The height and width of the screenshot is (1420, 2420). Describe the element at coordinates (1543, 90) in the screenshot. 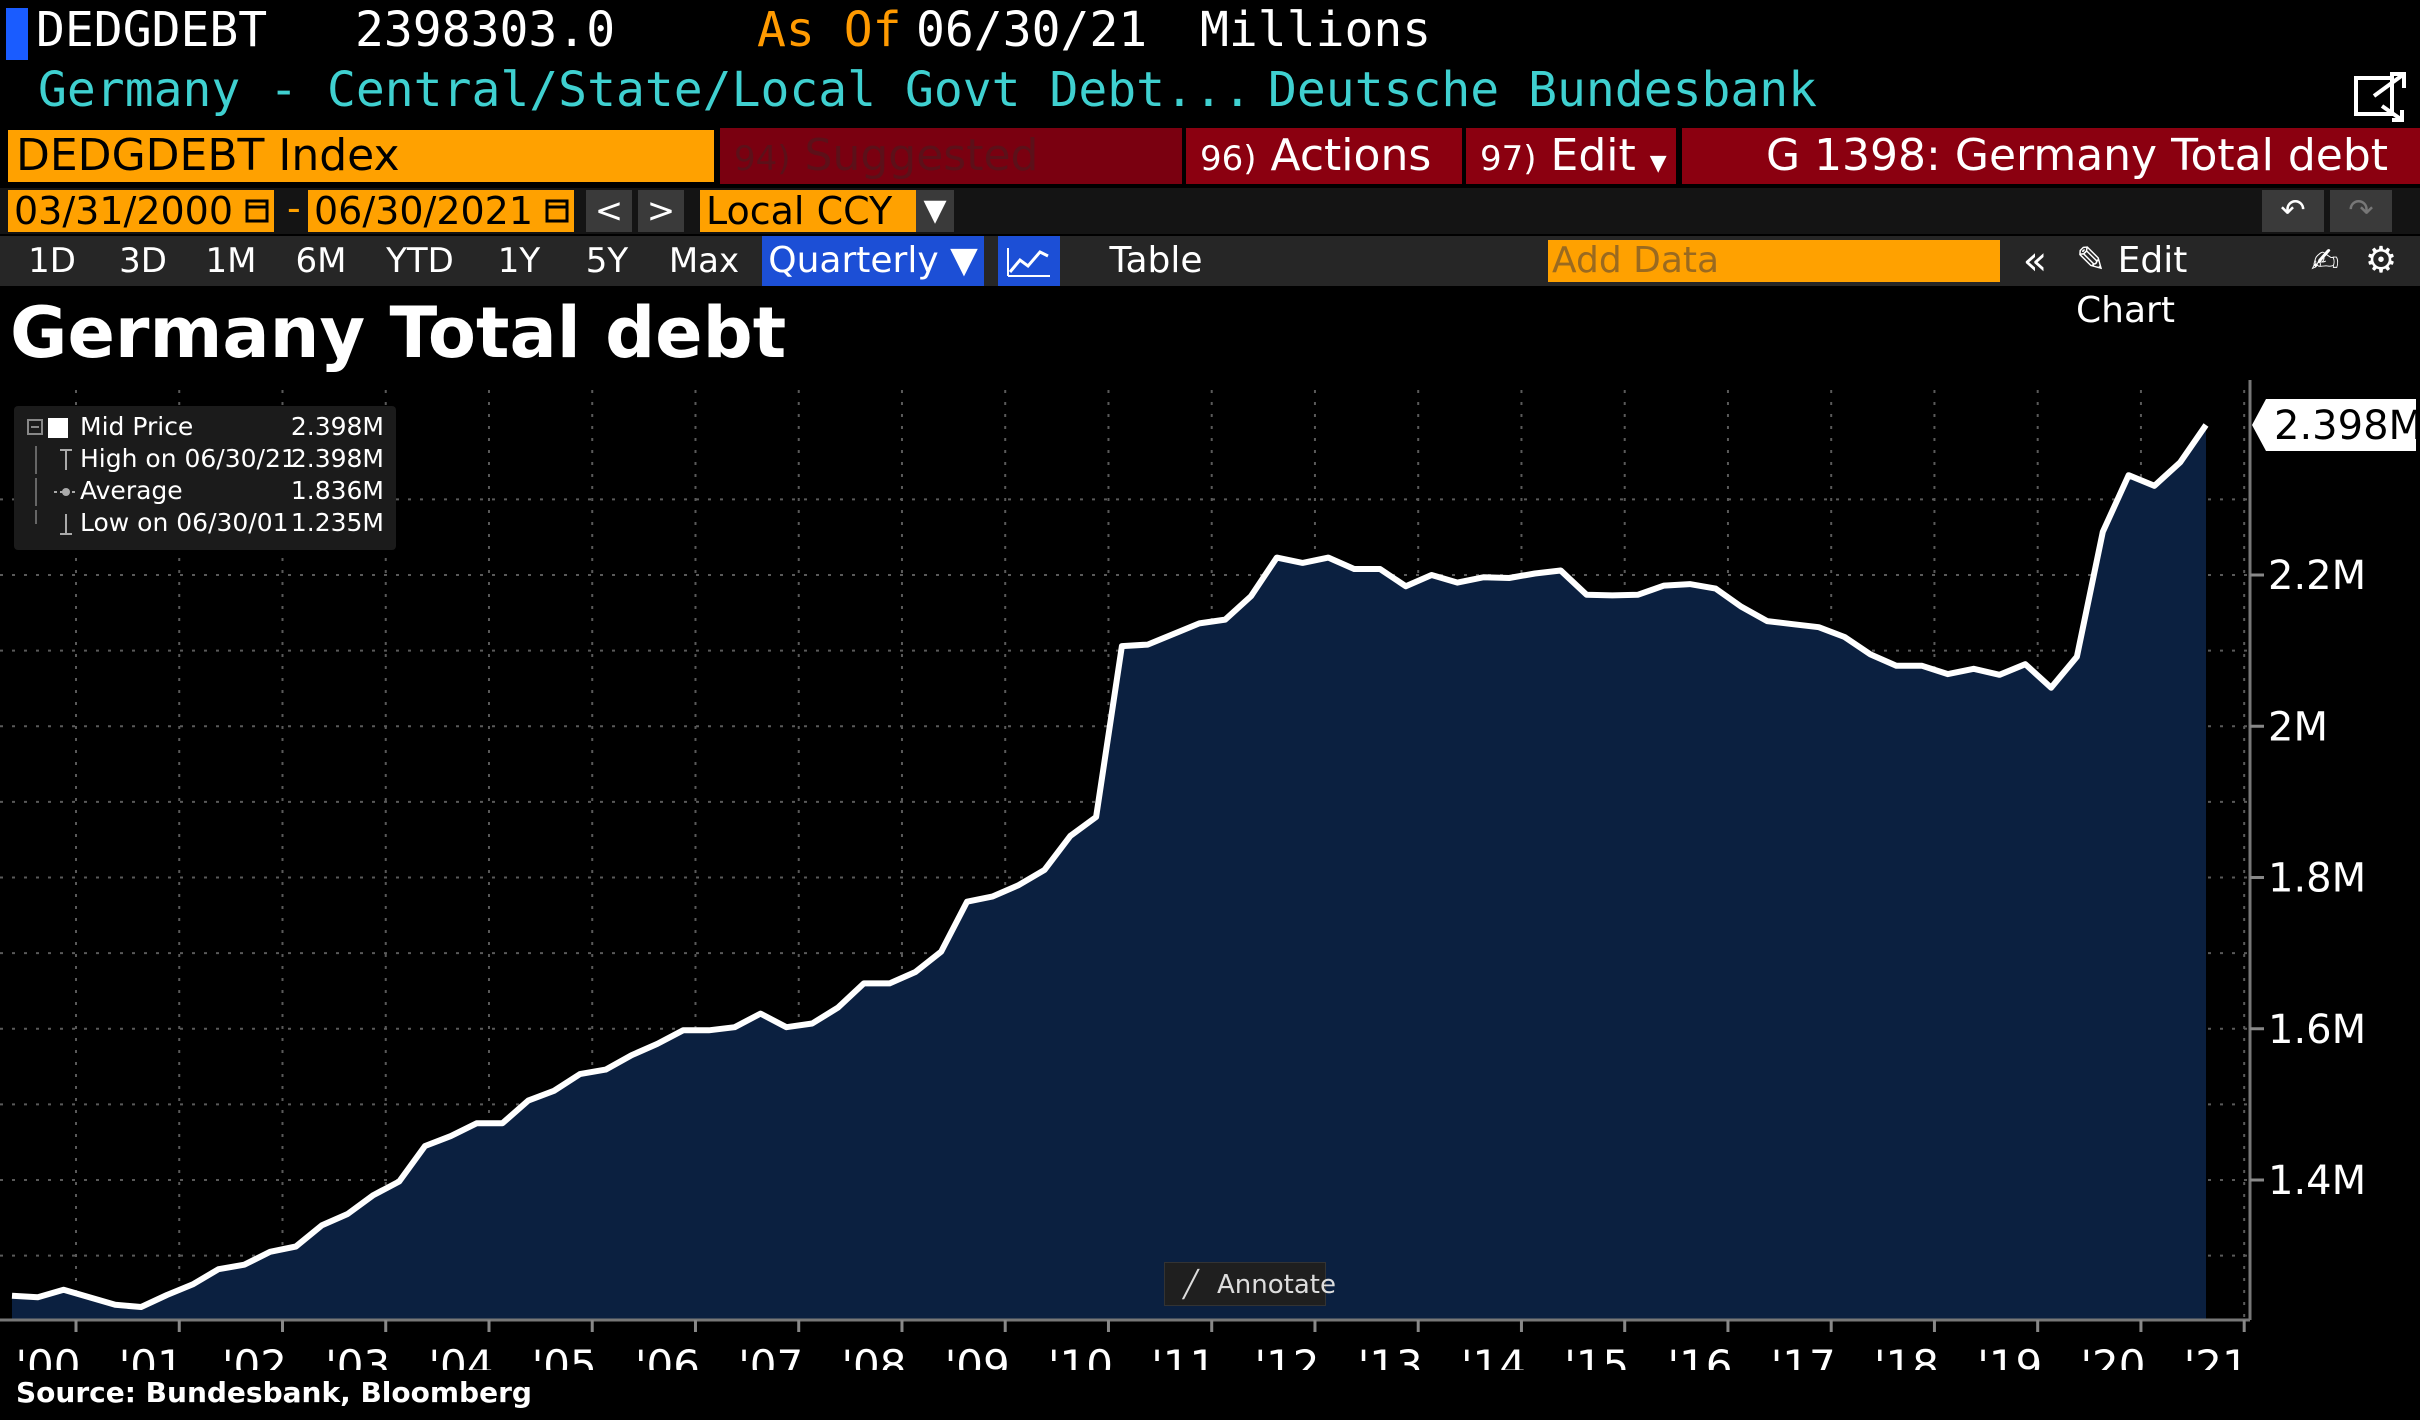

I see `data-source-name: Deutsche Bundesbank` at that location.